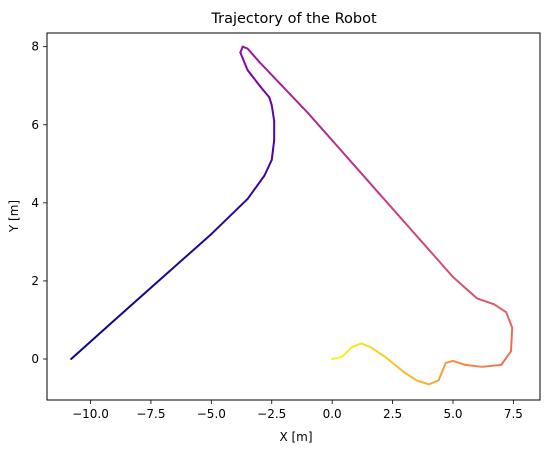  I want to click on x-tick-label: 0.0, so click(332, 414).